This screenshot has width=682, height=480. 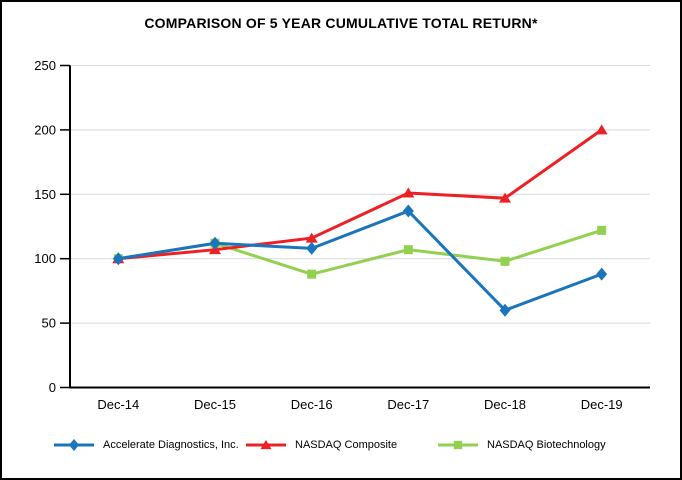 I want to click on x-axis-label-dec-14: Dec-14, so click(x=118, y=404).